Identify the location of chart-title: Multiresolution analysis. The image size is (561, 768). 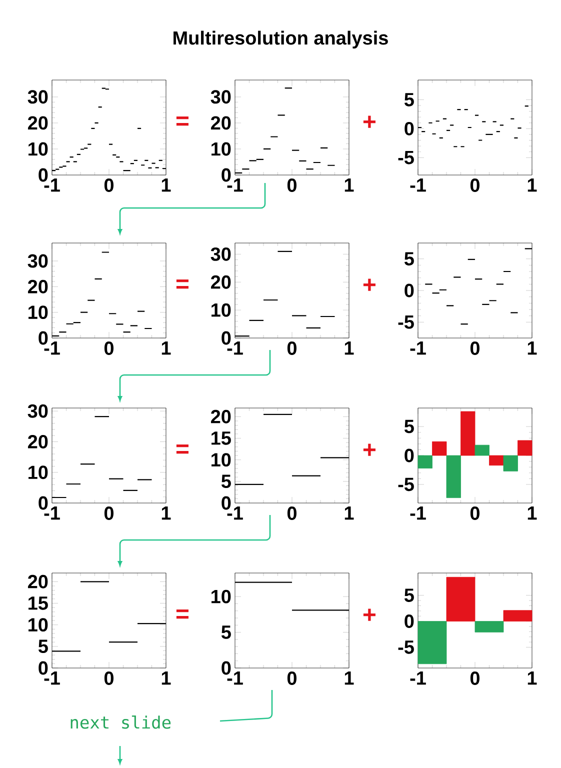
(281, 39).